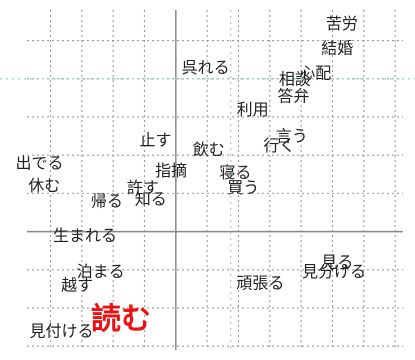 The height and width of the screenshot is (360, 415). Describe the element at coordinates (44, 185) in the screenshot. I see `point-label: 休む` at that location.